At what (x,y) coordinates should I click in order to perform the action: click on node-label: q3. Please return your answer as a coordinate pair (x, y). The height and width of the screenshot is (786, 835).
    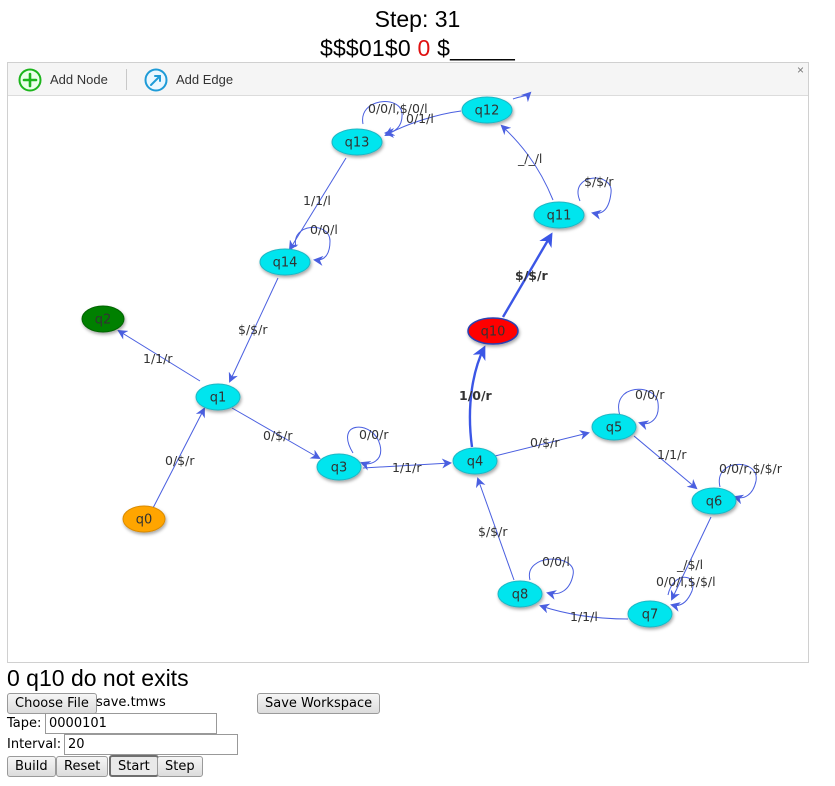
    Looking at the image, I should click on (339, 468).